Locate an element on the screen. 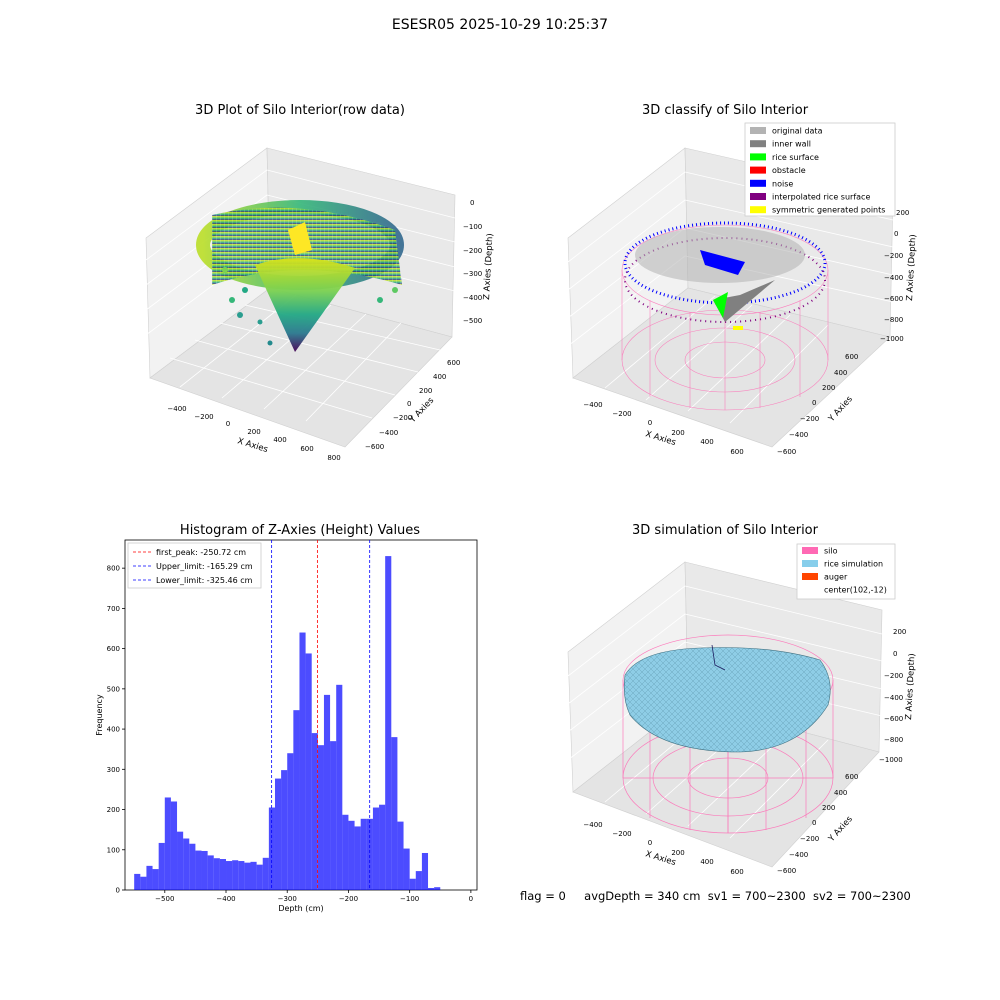  auger-marker is located at coordinates (718, 657).